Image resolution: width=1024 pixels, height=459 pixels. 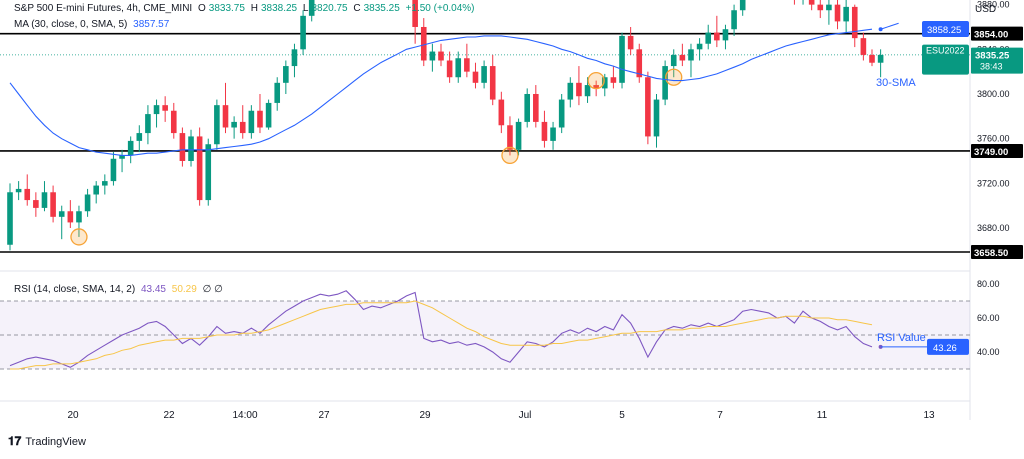 I want to click on rsi-badge-label: 43.26, so click(x=945, y=348).